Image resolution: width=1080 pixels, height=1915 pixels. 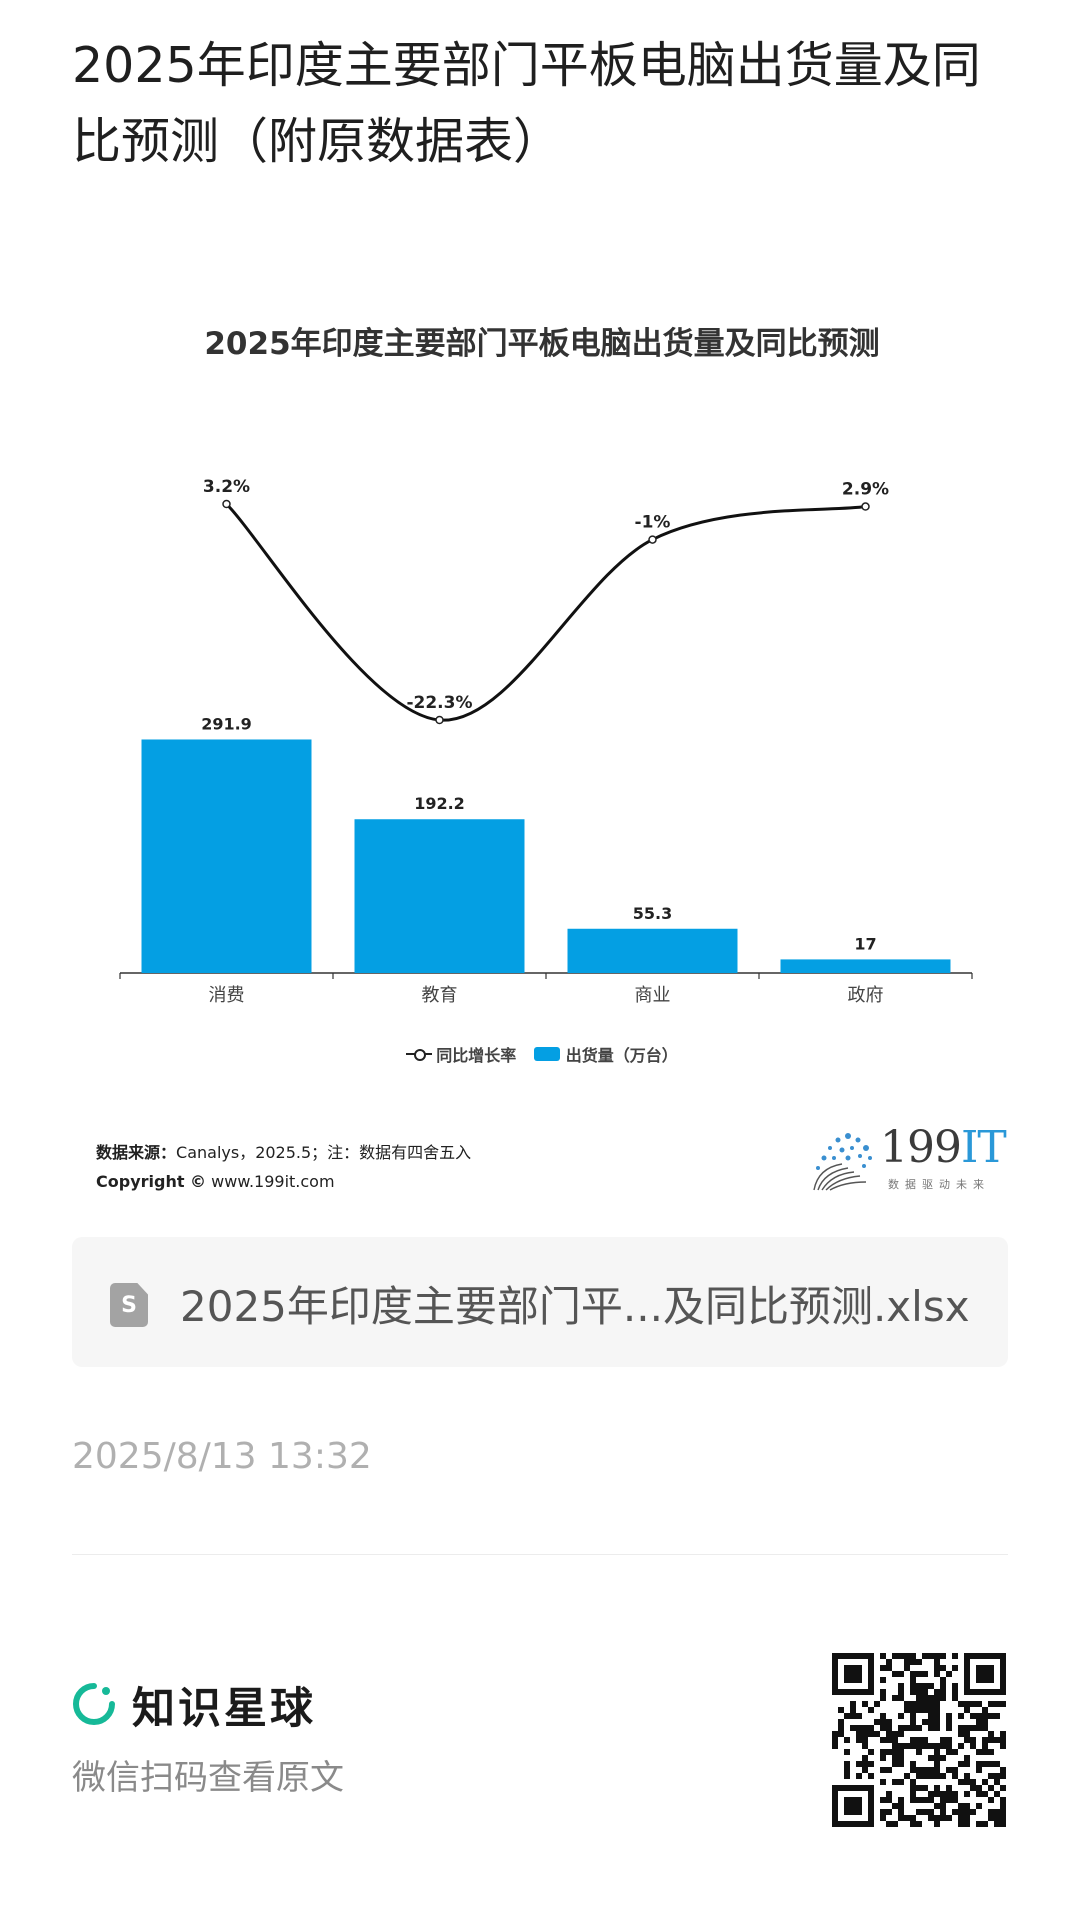 What do you see at coordinates (439, 896) in the screenshot?
I see `bar-education` at bounding box center [439, 896].